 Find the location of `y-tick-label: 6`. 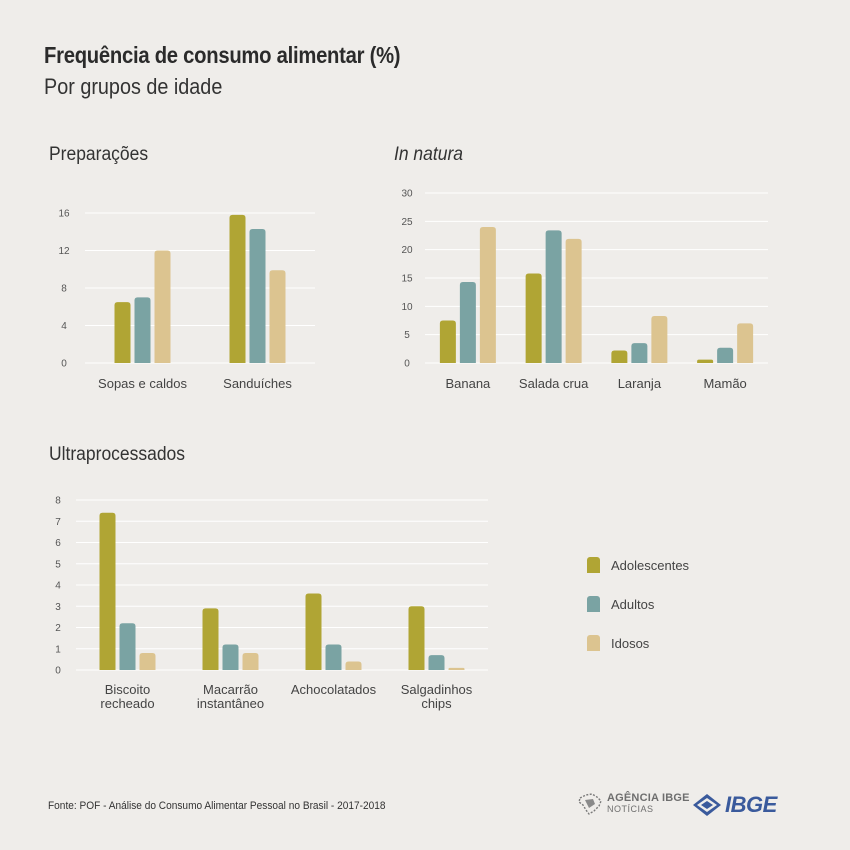

y-tick-label: 6 is located at coordinates (58, 543).